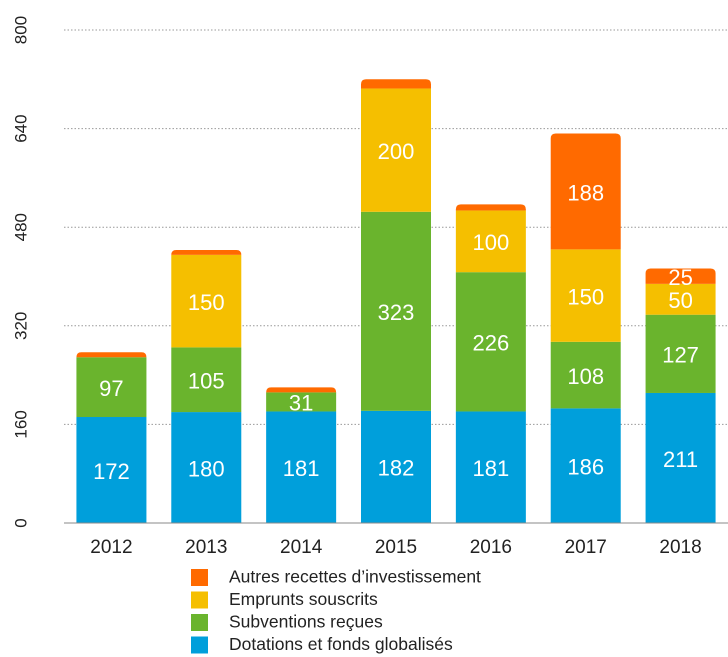  Describe the element at coordinates (303, 599) in the screenshot. I see `legend-label: Emprunts souscrits` at that location.